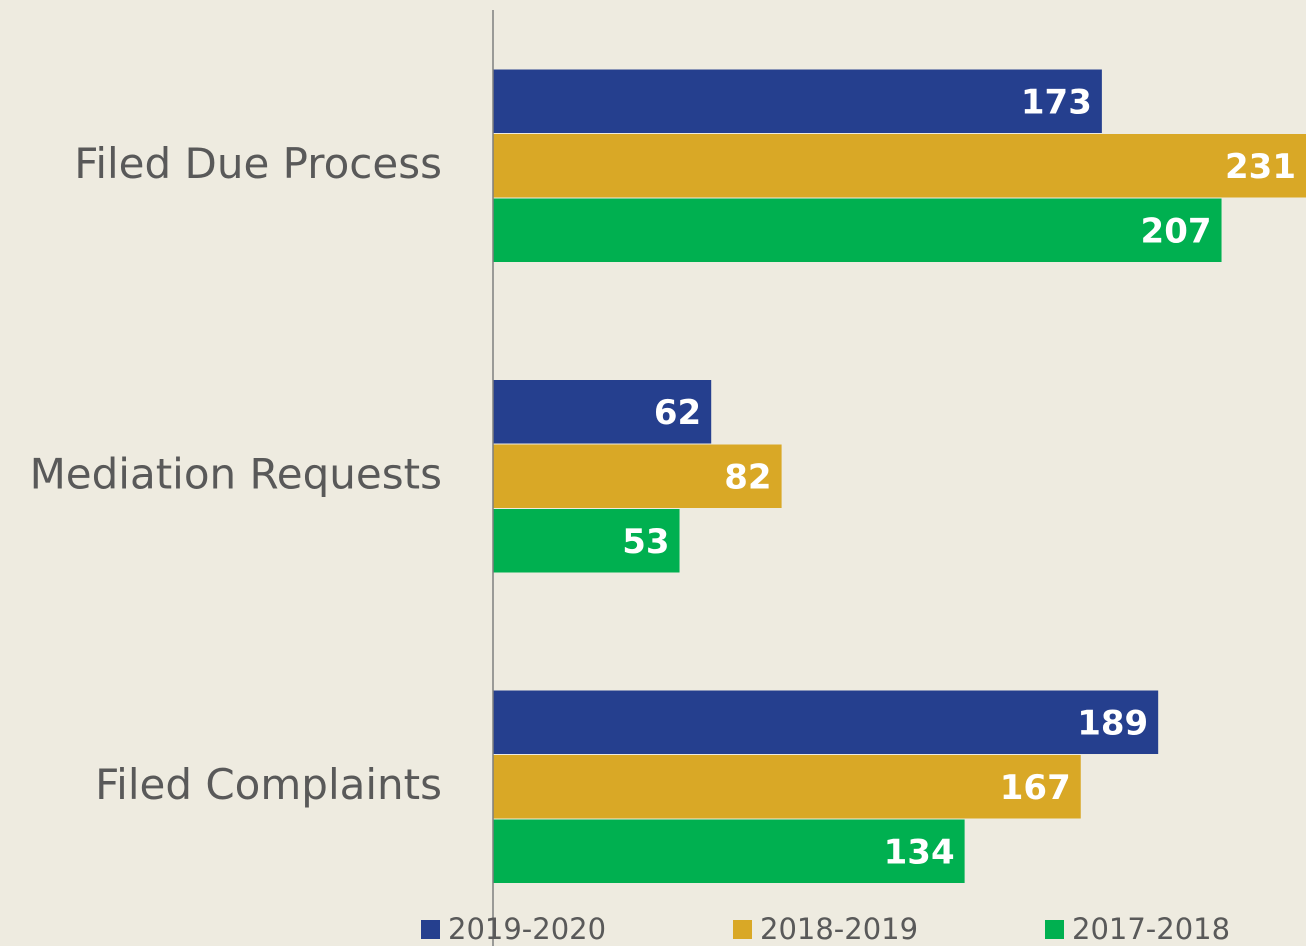 This screenshot has width=1306, height=946. Describe the element at coordinates (1176, 231) in the screenshot. I see `value-label: 207` at that location.